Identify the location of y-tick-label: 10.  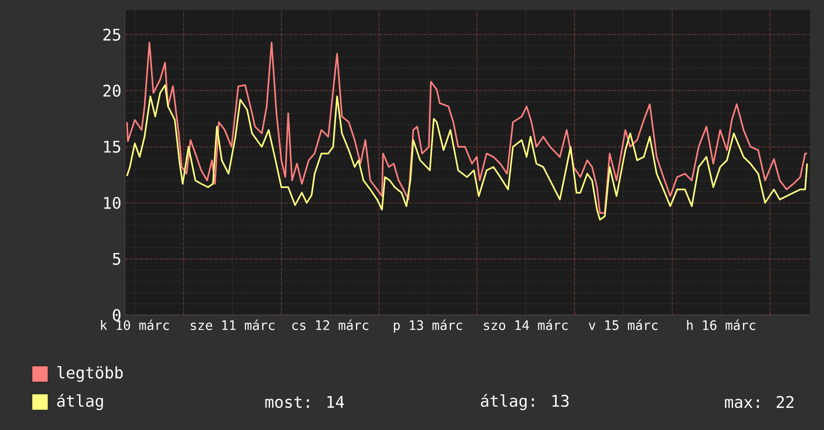
(112, 202).